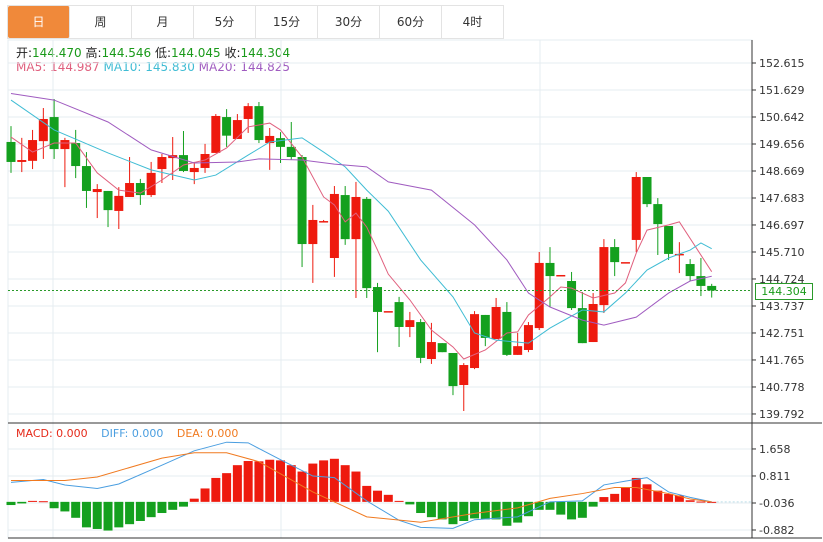 The height and width of the screenshot is (542, 823). What do you see at coordinates (126, 53) in the screenshot?
I see `high-value: 144.546` at bounding box center [126, 53].